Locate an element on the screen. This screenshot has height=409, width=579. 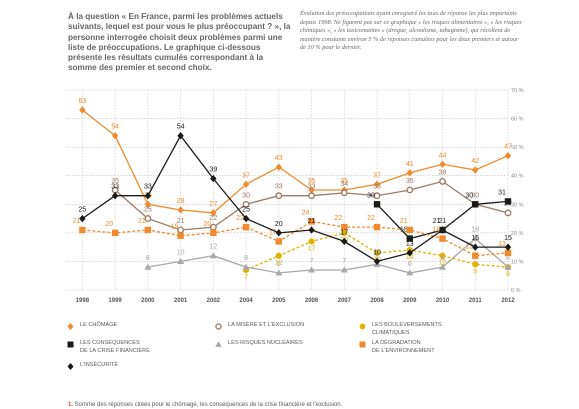
x-tick-label: 2000 is located at coordinates (148, 301).